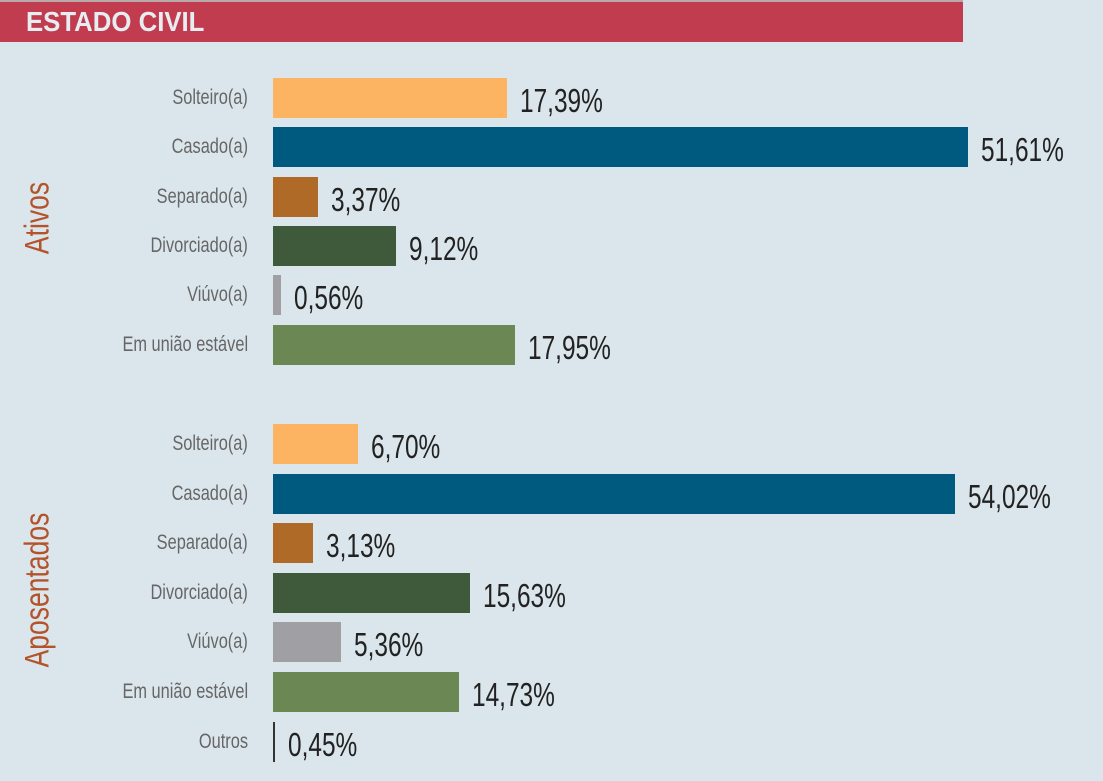 Image resolution: width=1103 pixels, height=781 pixels. Describe the element at coordinates (481, 21) in the screenshot. I see `title-banner: ESTADO CIVIL` at that location.